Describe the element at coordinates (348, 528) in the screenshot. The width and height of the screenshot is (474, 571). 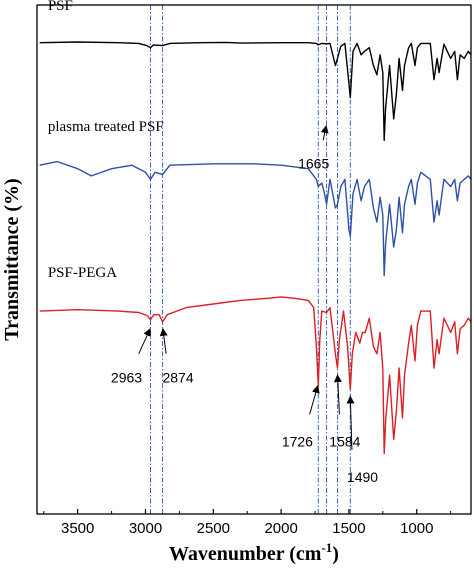
I see `x-tick-label-1500: 1500` at that location.